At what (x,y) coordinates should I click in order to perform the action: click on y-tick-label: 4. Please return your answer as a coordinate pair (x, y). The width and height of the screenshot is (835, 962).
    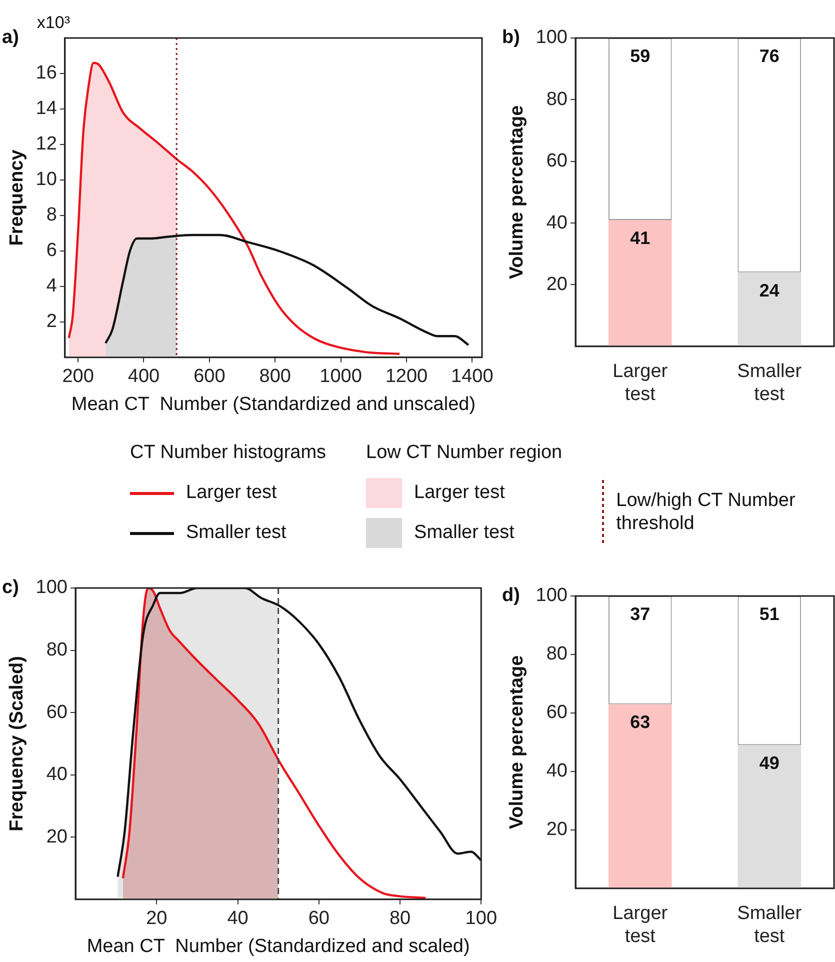
    Looking at the image, I should click on (52, 286).